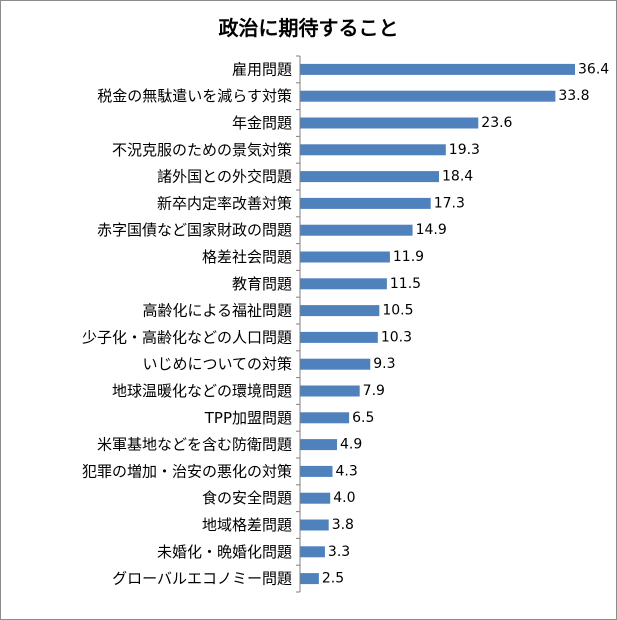  Describe the element at coordinates (187, 471) in the screenshot. I see `category-label: 犯罪の増加・治安の悪化の対策` at that location.